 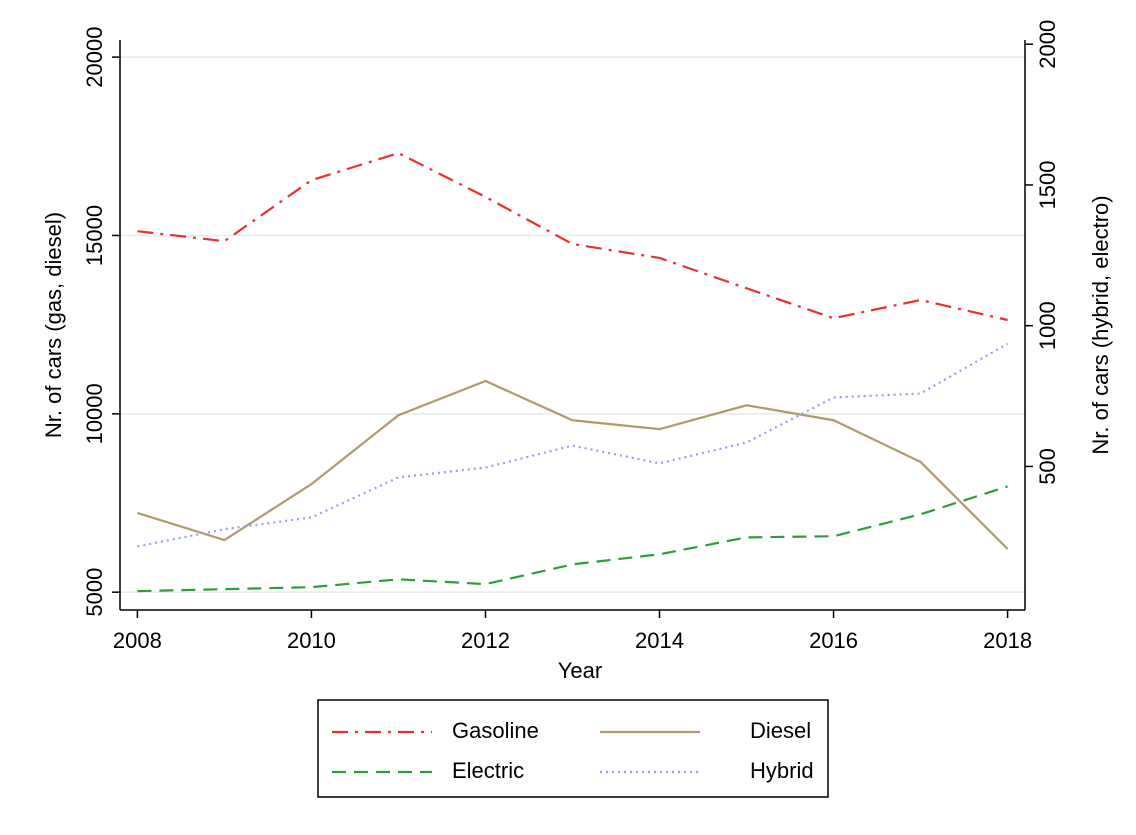 What do you see at coordinates (1047, 466) in the screenshot?
I see `y2-tick-label: 500` at bounding box center [1047, 466].